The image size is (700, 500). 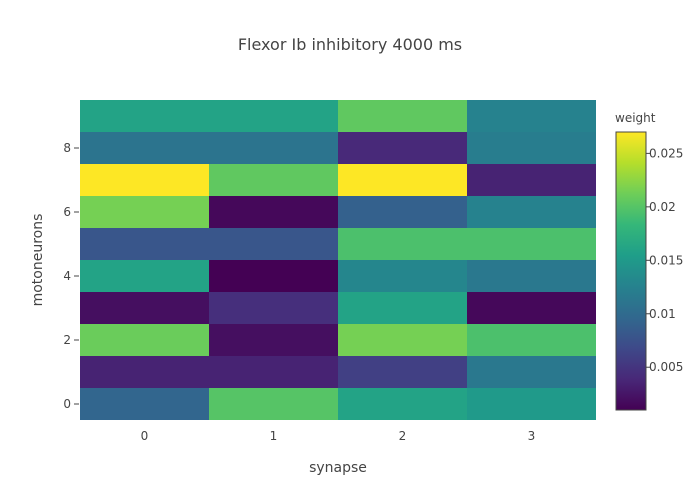 What do you see at coordinates (67, 276) in the screenshot?
I see `y-tick-label: 4` at bounding box center [67, 276].